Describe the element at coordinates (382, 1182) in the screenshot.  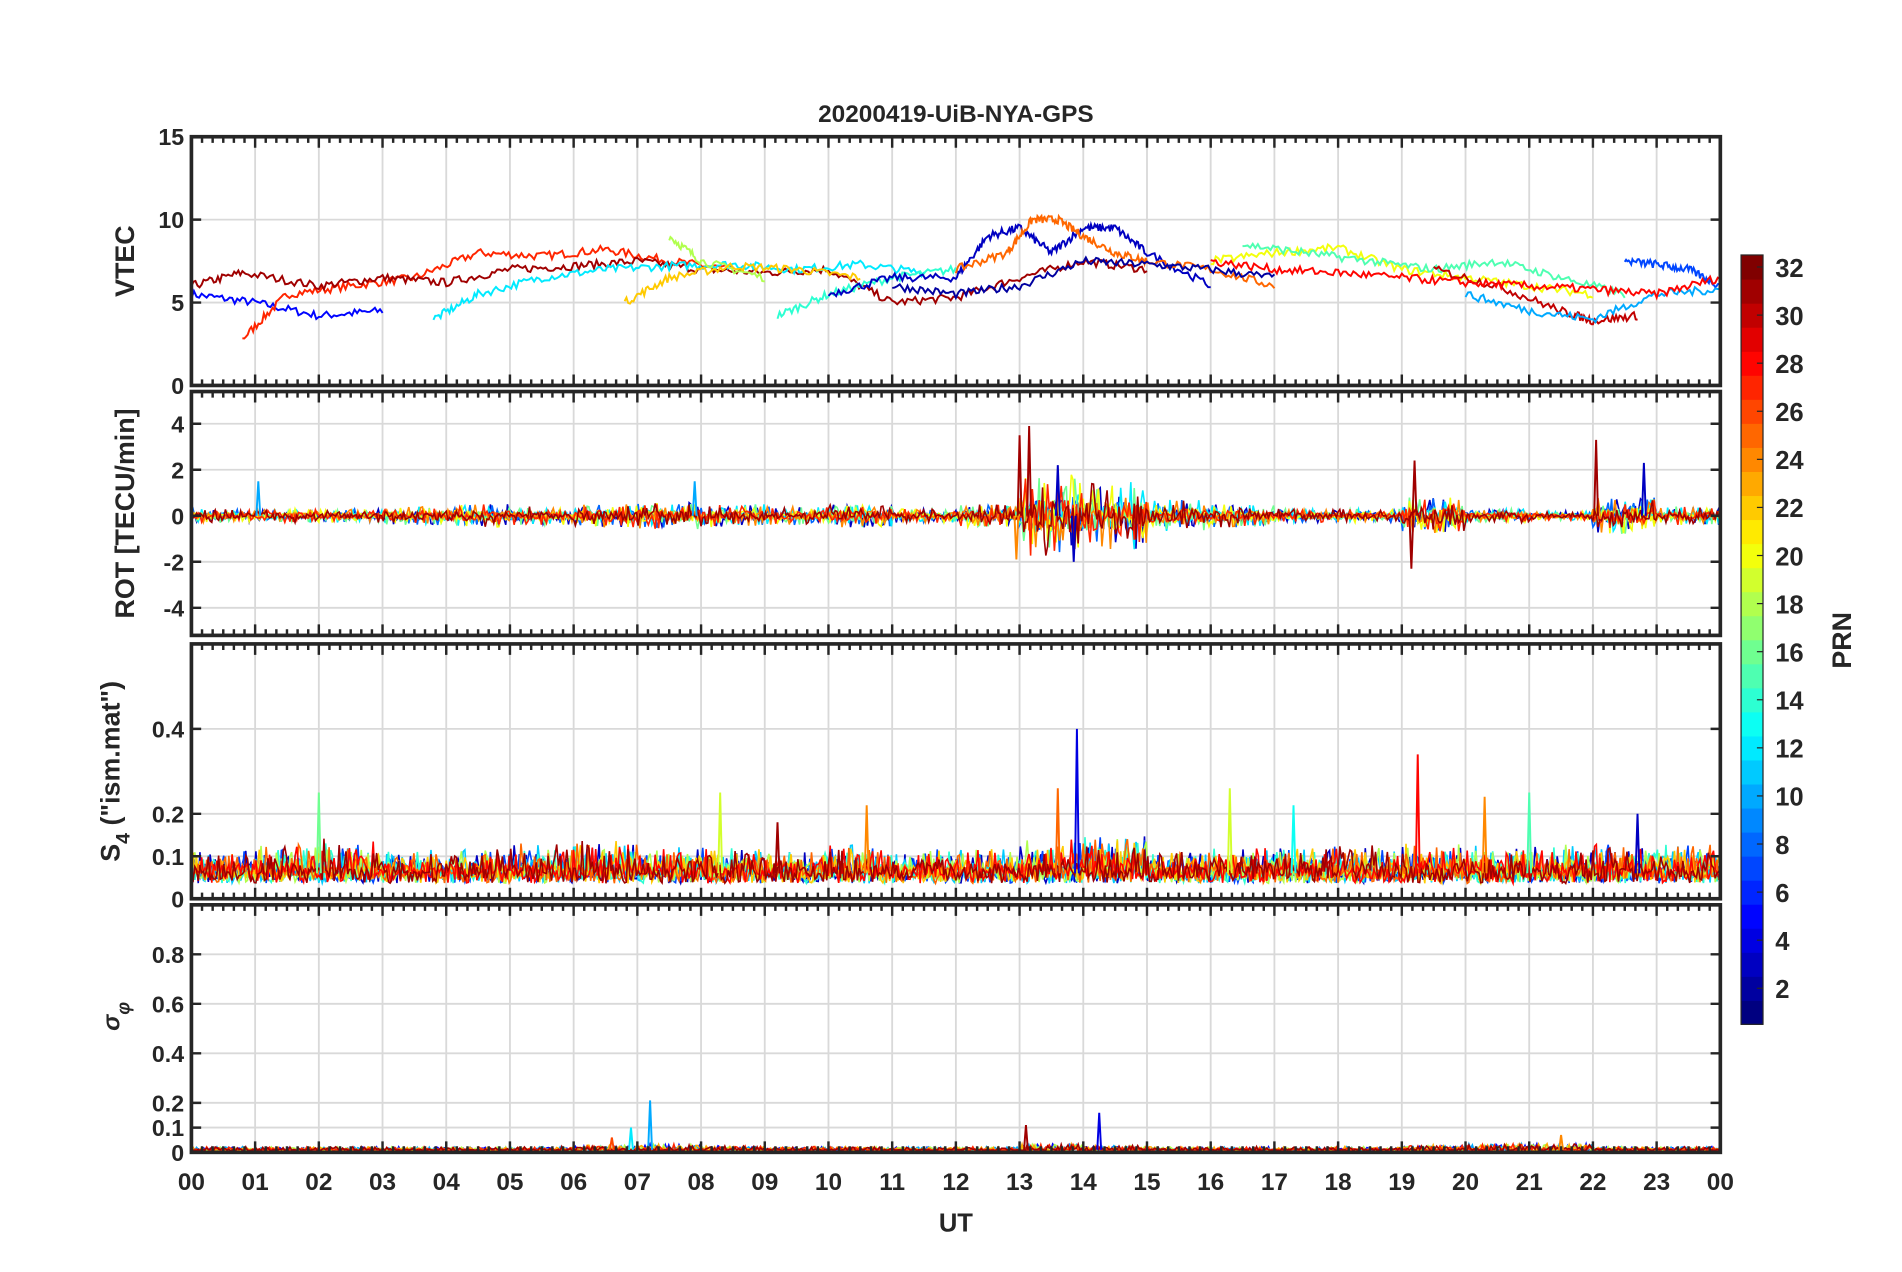
I see `x-tick-label: 03` at that location.